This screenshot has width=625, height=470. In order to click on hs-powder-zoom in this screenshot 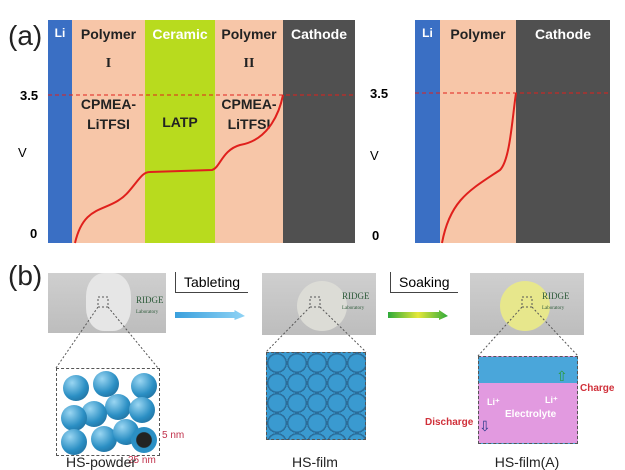, I will do `click(108, 412)`.